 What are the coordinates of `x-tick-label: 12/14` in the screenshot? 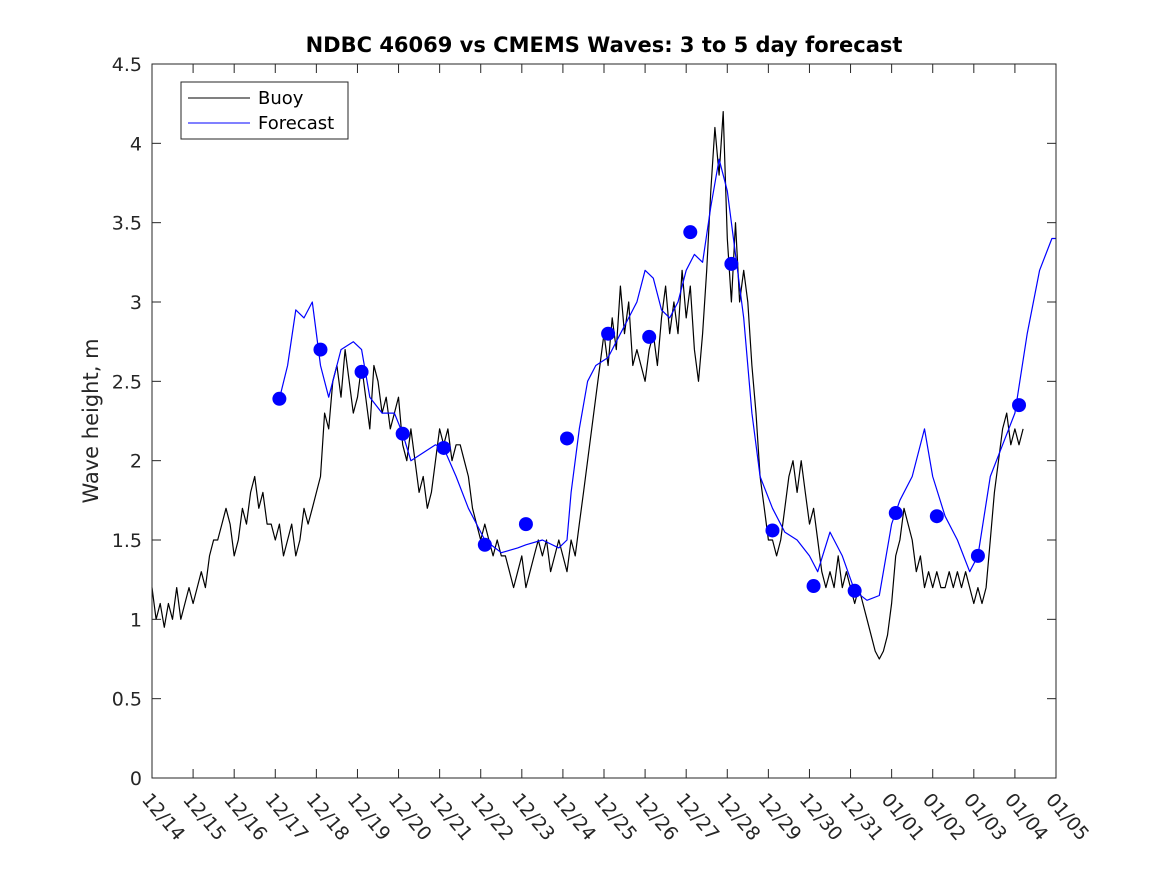 It's located at (163, 817).